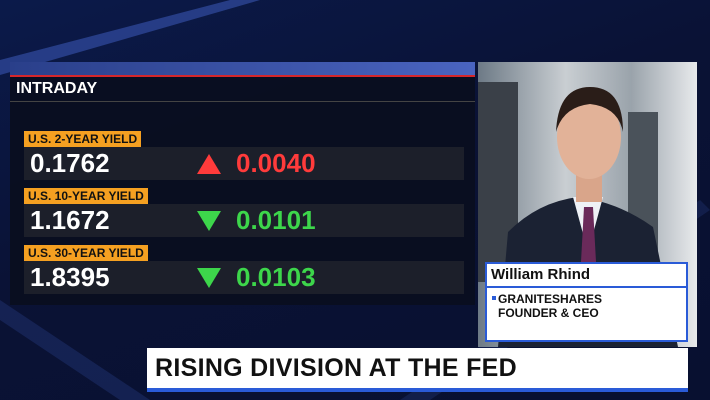 The width and height of the screenshot is (710, 400). Describe the element at coordinates (70, 163) in the screenshot. I see `row-value: 0.1762` at that location.